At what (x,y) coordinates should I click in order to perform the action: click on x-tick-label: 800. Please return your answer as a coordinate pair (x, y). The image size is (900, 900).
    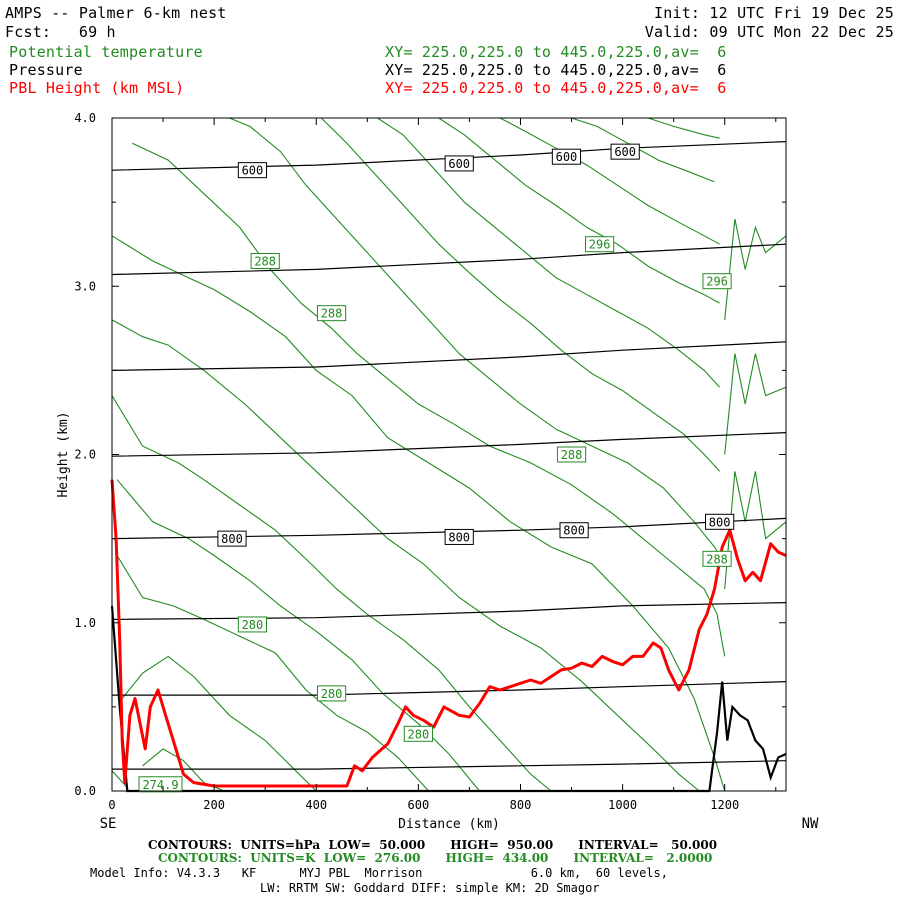
    Looking at the image, I should click on (521, 805).